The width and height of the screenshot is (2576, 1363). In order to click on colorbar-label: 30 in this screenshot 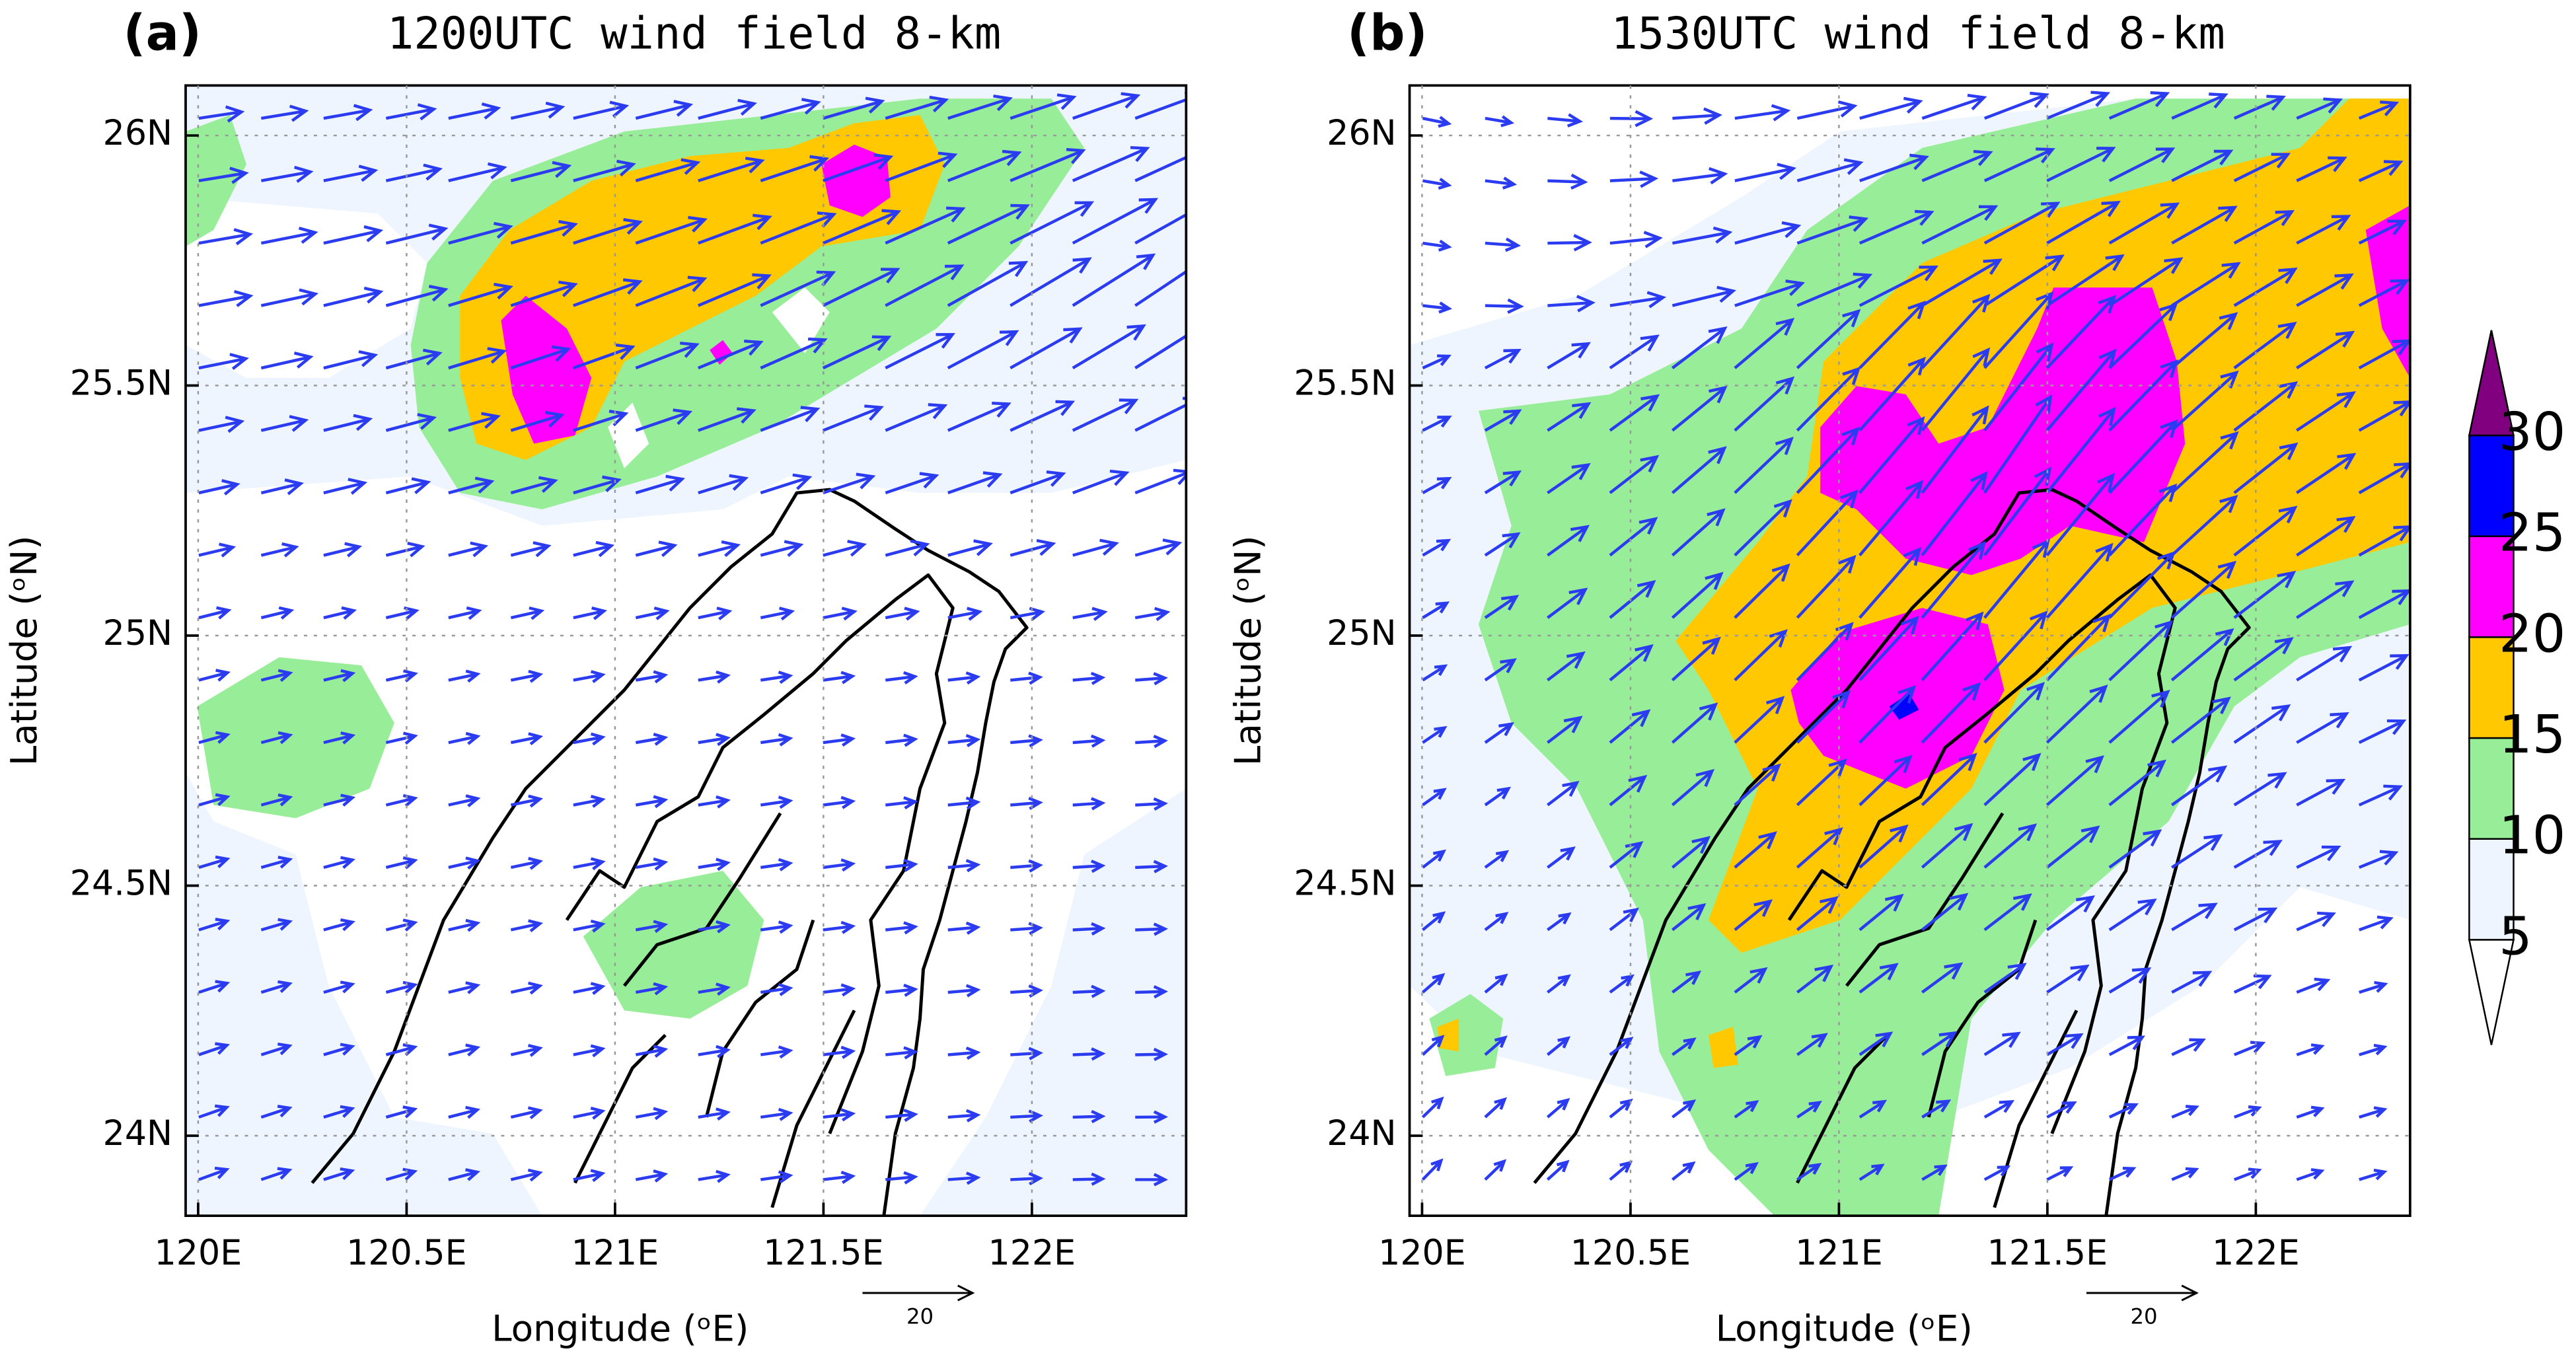, I will do `click(2532, 431)`.